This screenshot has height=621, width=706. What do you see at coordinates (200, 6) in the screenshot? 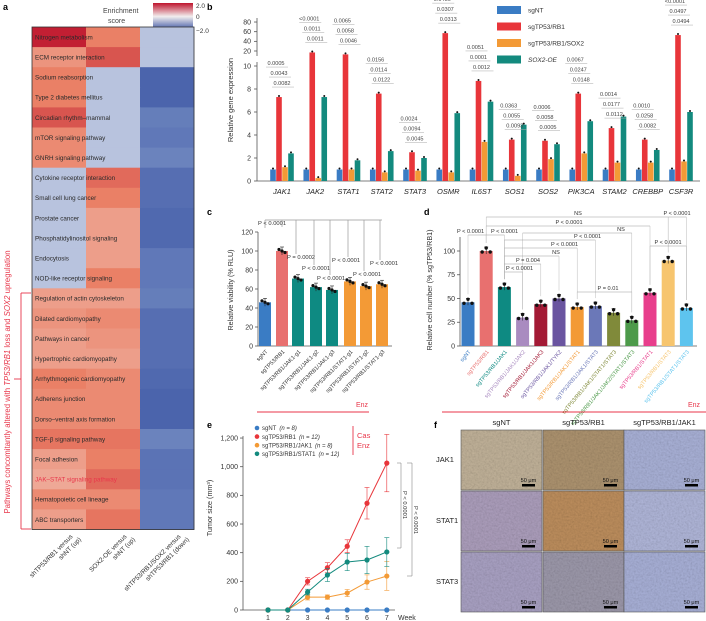
I see `colorbar-tick: 2.0` at bounding box center [200, 6].